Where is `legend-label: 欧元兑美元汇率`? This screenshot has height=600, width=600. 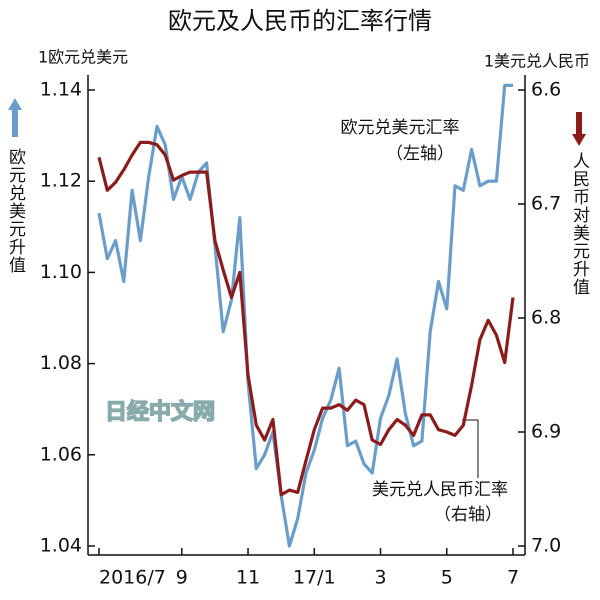
legend-label: 欧元兑美元汇率 is located at coordinates (400, 128).